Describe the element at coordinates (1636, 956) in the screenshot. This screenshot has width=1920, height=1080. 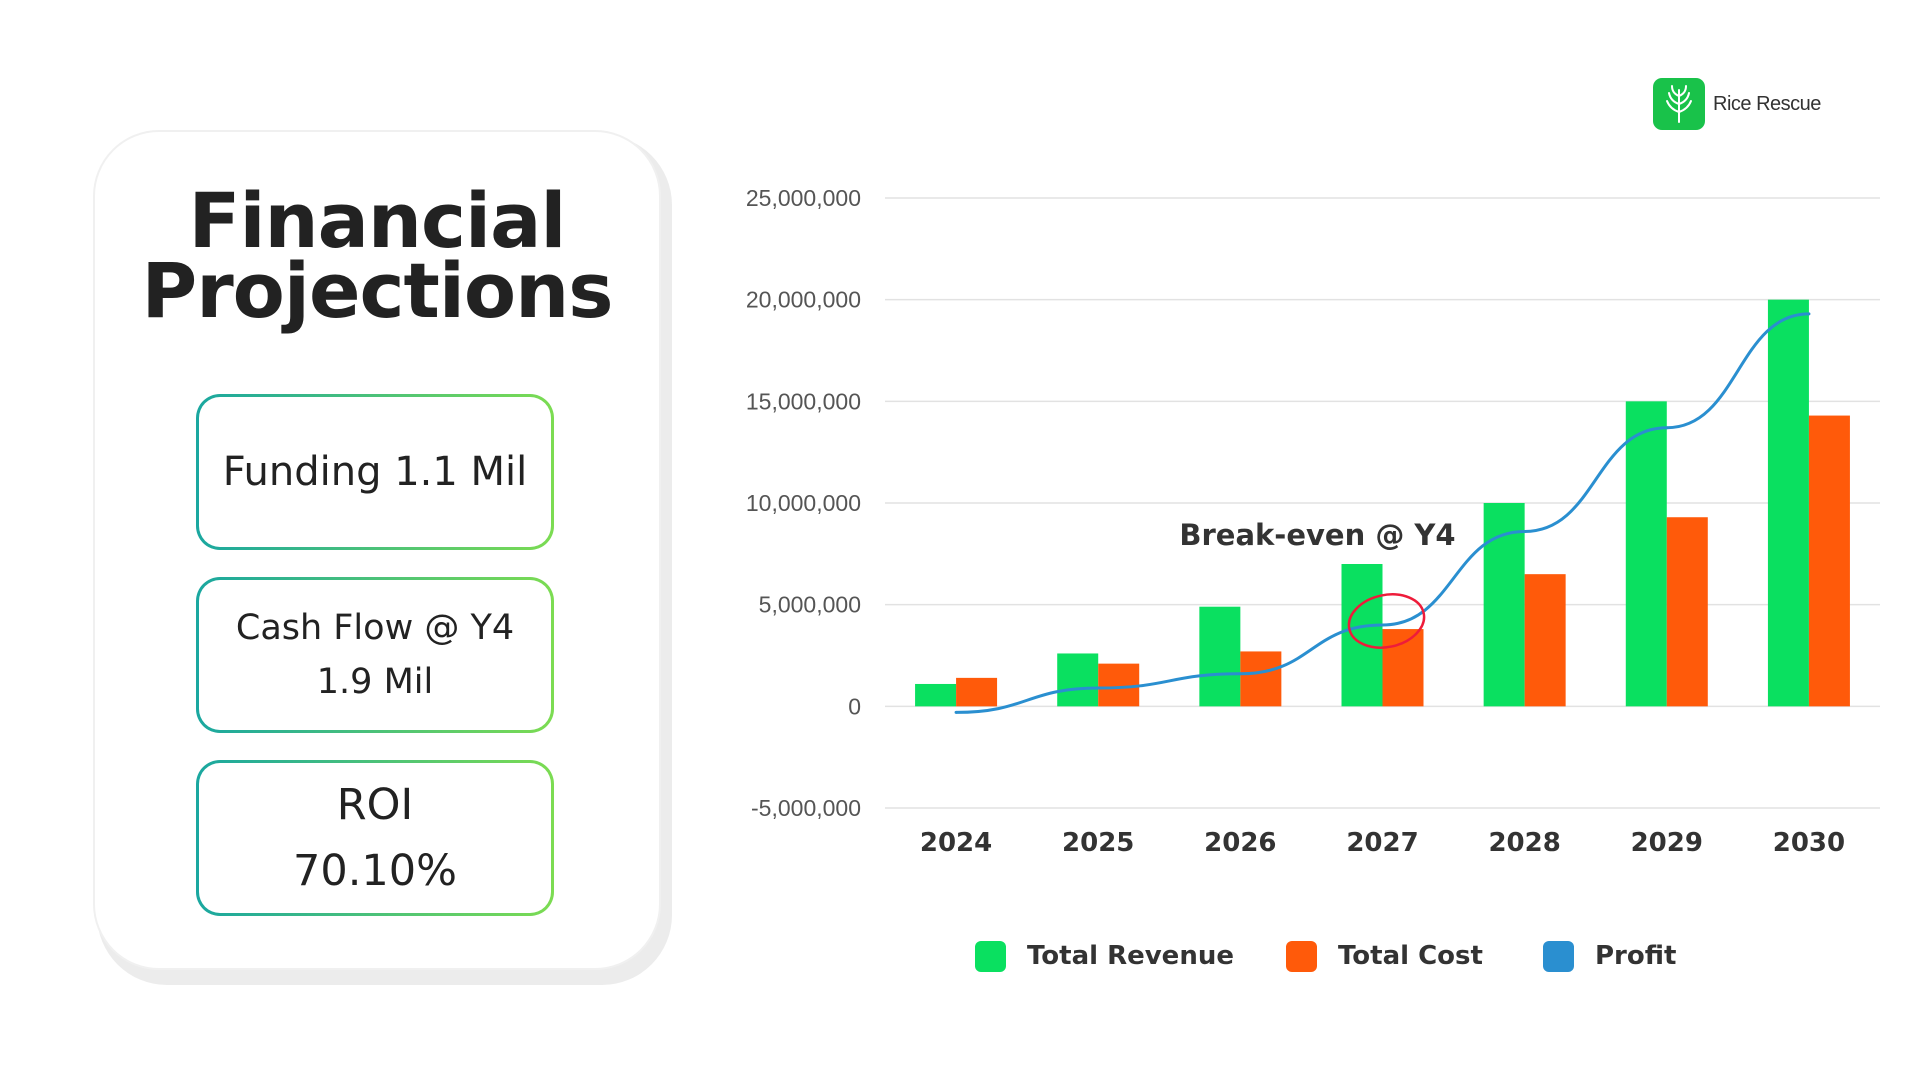
I see `legend-label: Profit` at that location.